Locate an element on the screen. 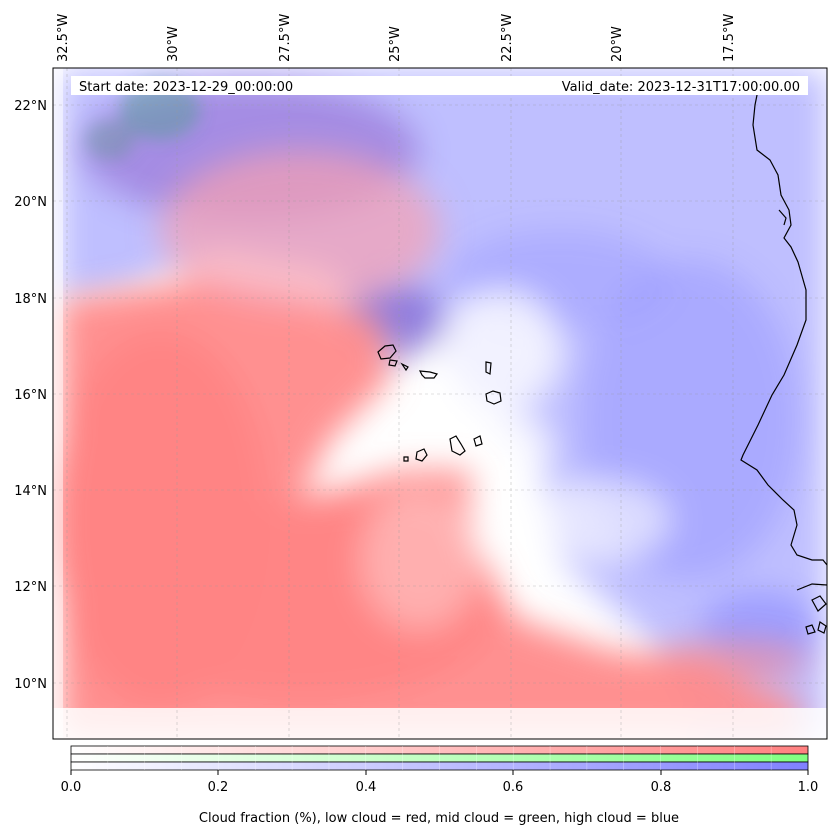 Image resolution: width=837 pixels, height=836 pixels. lon-label: 17.5°W is located at coordinates (729, 38).